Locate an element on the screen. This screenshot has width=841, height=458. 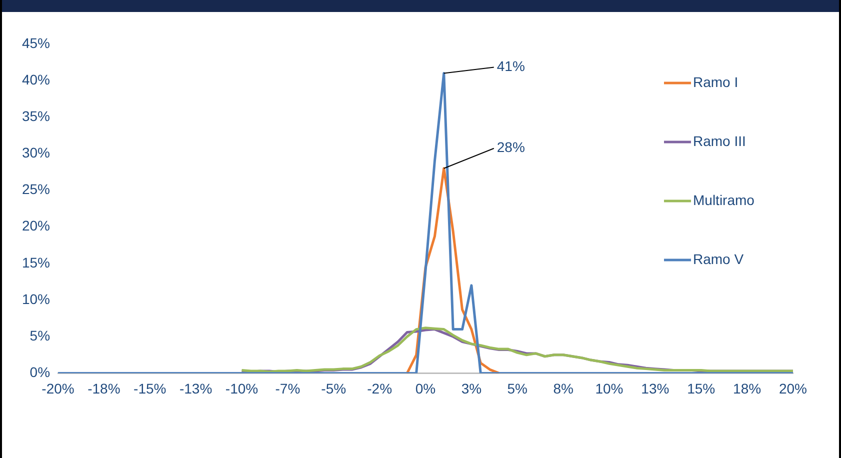
x-tick-label: -10% is located at coordinates (241, 388).